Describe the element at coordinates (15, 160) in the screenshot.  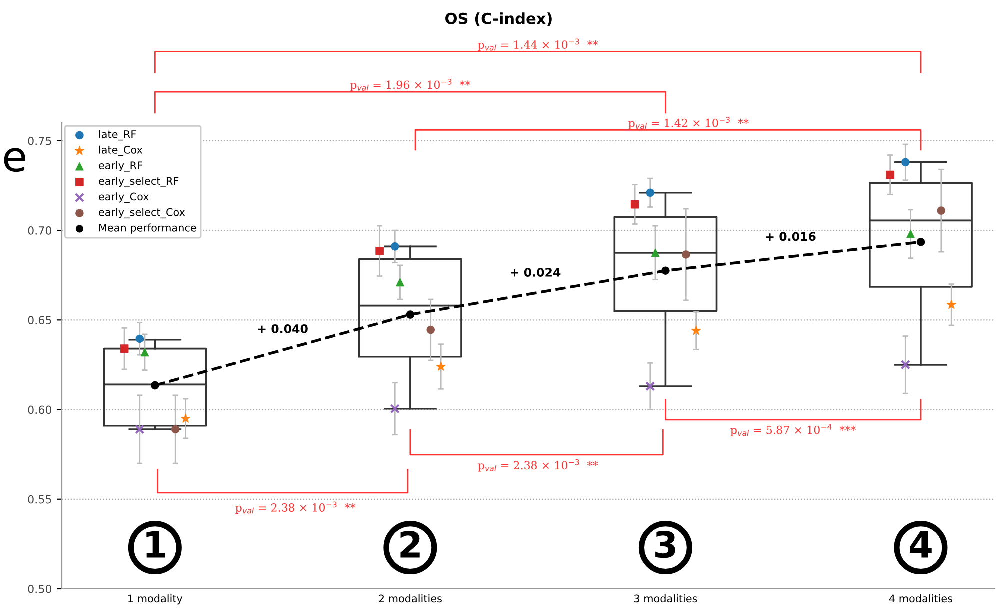
I see `text: e` at that location.